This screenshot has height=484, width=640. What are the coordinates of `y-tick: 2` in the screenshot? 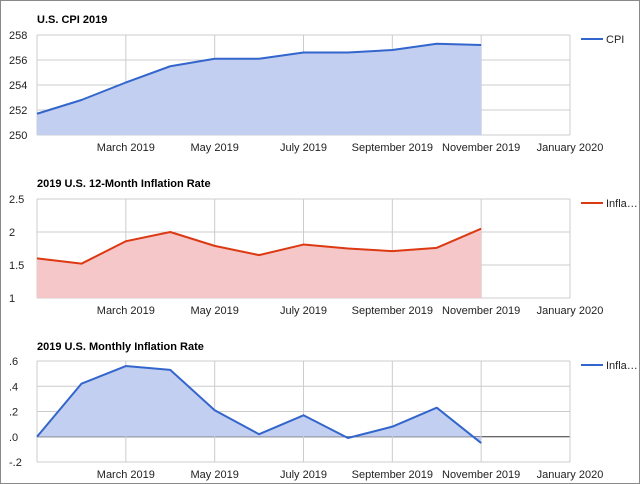 It's located at (12, 233).